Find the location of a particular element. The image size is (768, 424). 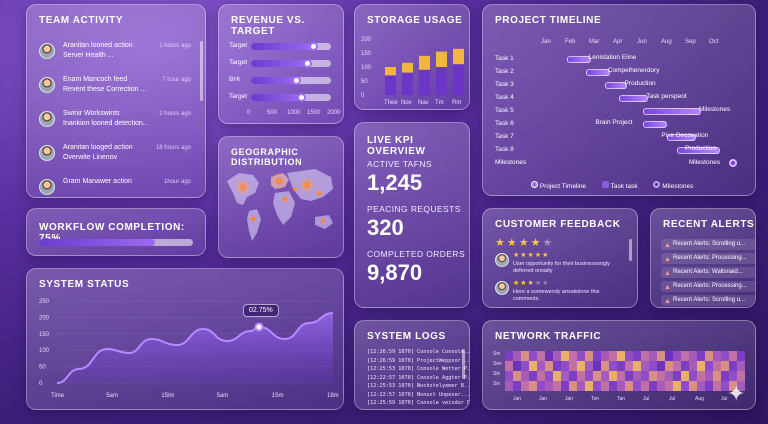

milestone-marker is located at coordinates (733, 163).